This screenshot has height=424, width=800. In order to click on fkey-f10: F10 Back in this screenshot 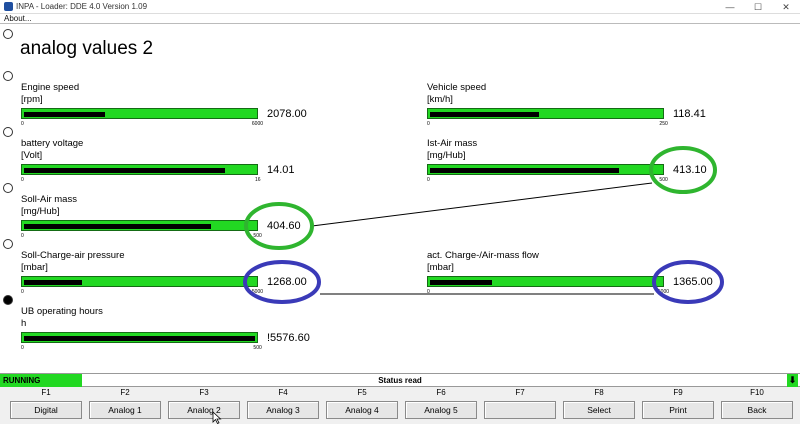, I will do `click(757, 405)`.